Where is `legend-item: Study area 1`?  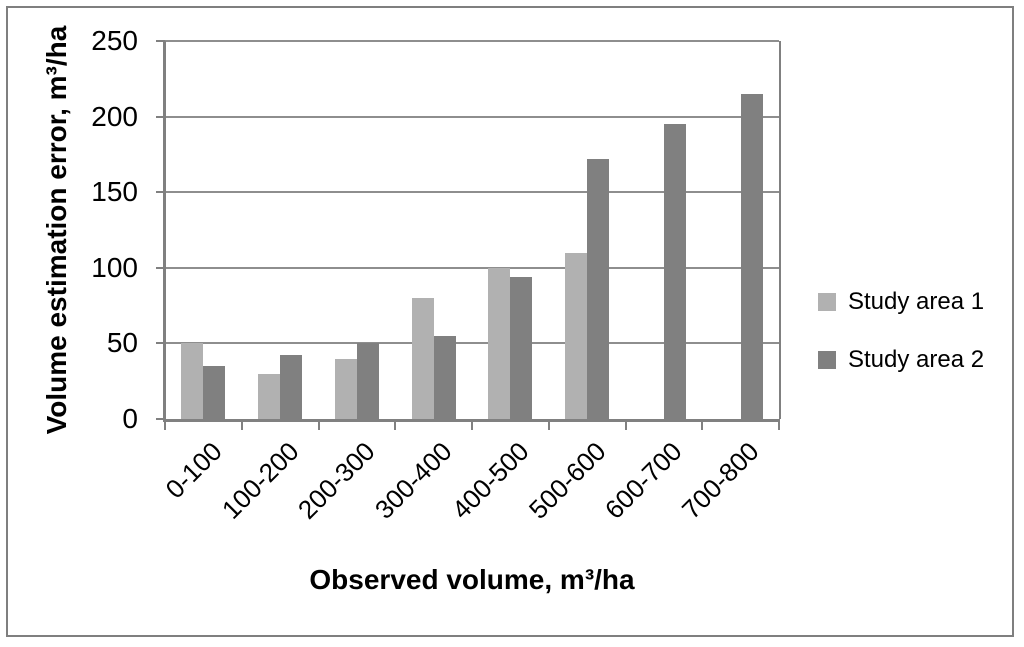 legend-item: Study area 1 is located at coordinates (901, 302).